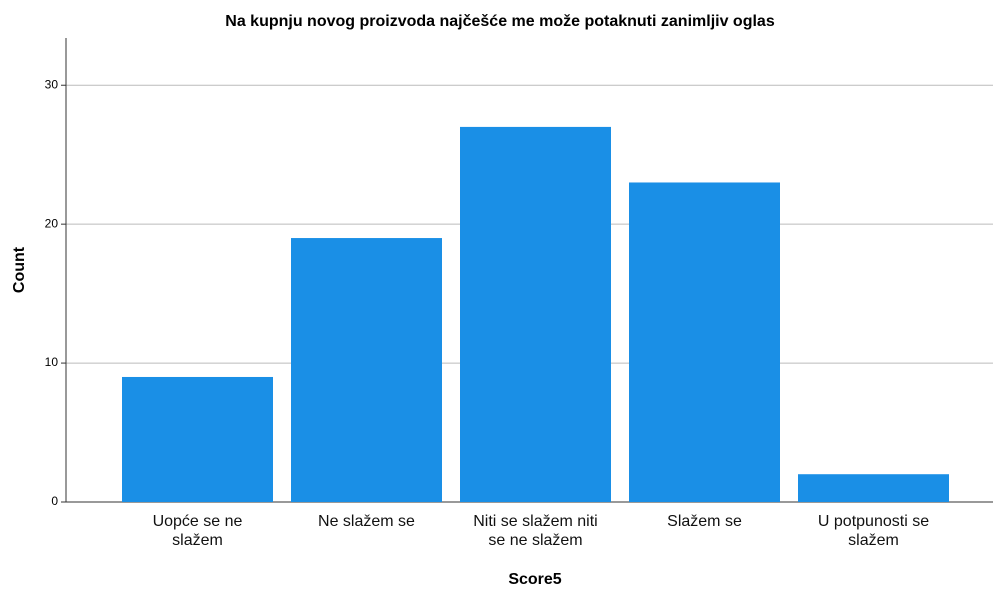 This screenshot has height=589, width=993. Describe the element at coordinates (704, 521) in the screenshot. I see `x-tick-label: Slažem se` at that location.